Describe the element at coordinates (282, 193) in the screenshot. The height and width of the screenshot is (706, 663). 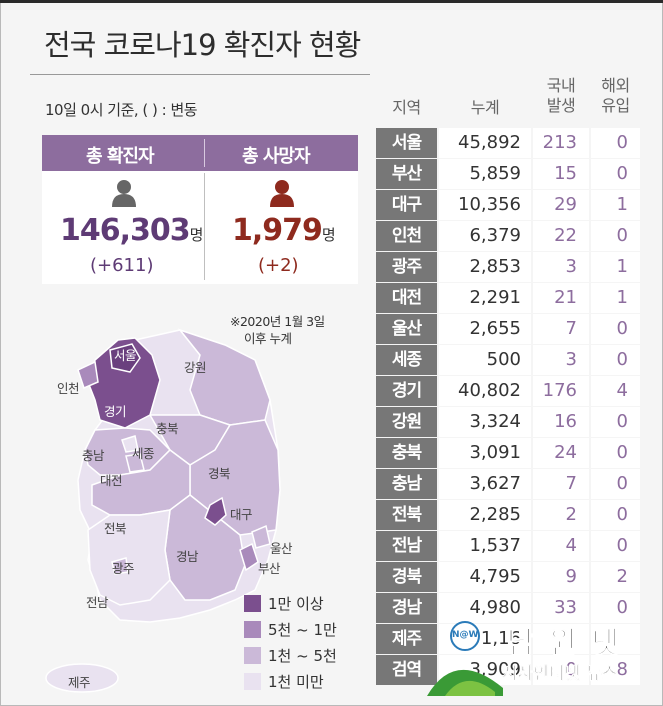
I see `person-icon` at that location.